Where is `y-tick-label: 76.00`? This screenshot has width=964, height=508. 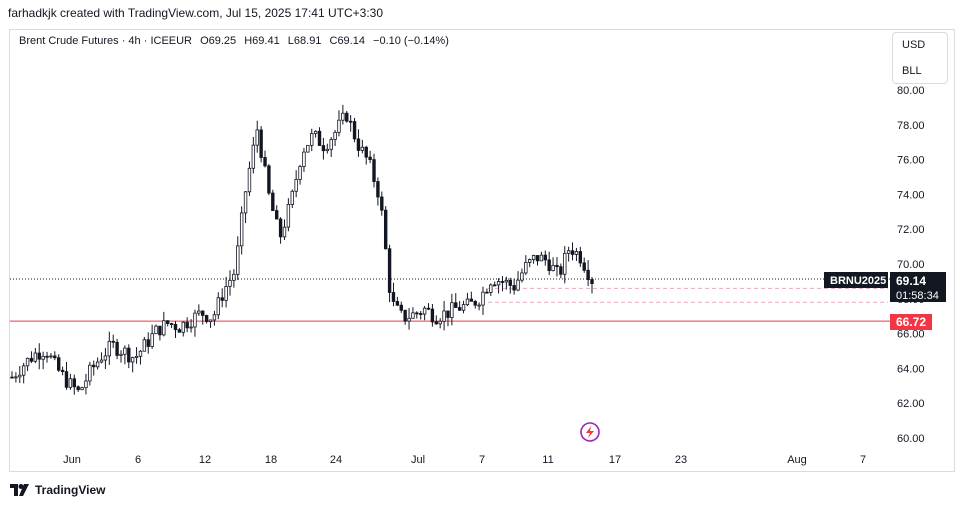 y-tick-label: 76.00 is located at coordinates (911, 161).